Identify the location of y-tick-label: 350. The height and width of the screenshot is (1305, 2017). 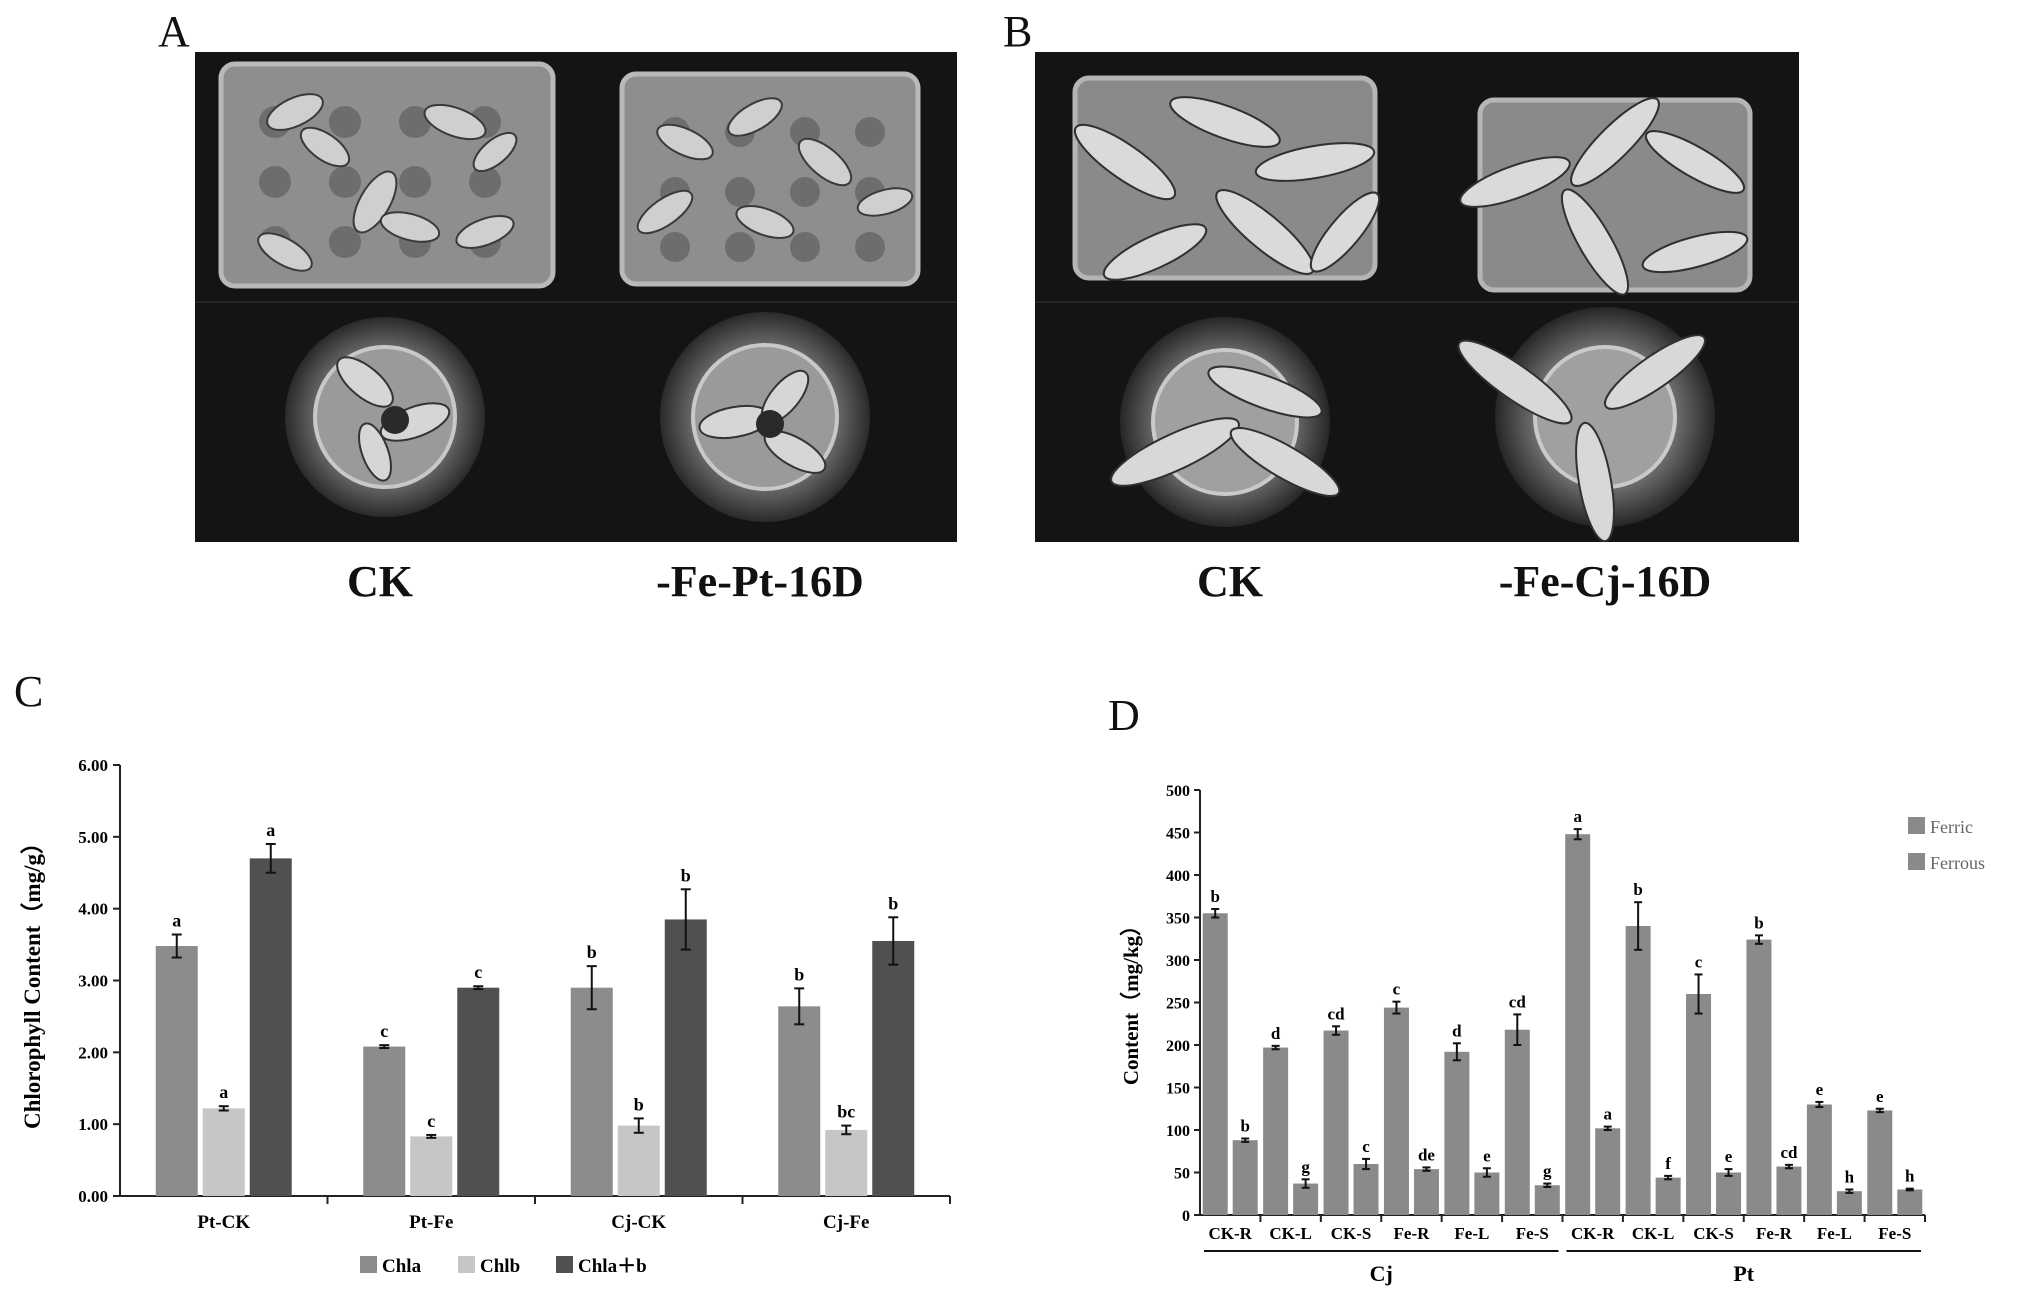
(1178, 919).